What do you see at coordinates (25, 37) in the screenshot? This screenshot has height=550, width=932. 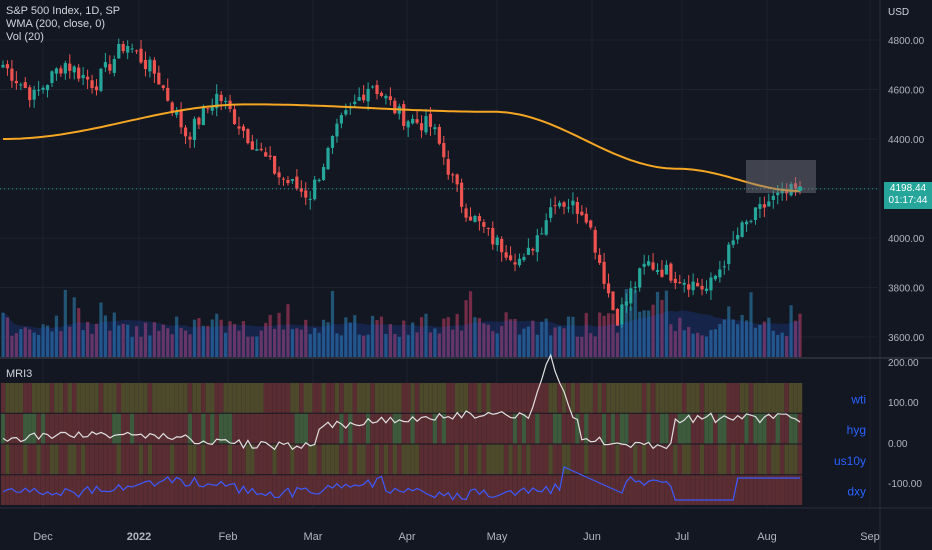 I see `volume-legend: Vol (20)` at bounding box center [25, 37].